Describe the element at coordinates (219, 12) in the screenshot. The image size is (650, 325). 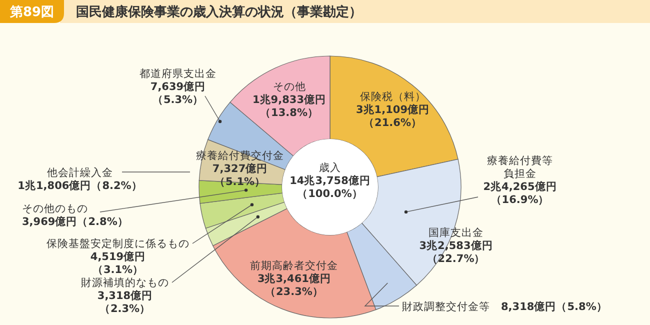
I see `chart-title: 国民健康保険事業の歳入決算の状況（事業勘定）` at that location.